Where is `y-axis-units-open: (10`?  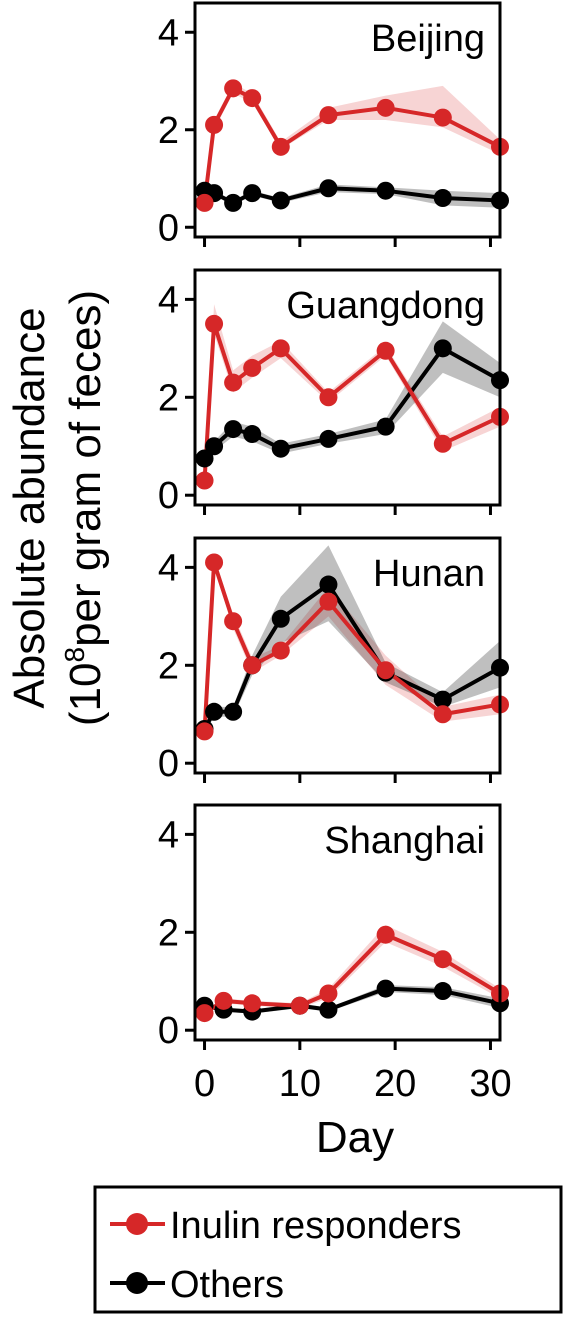
y-axis-units-open: (10 is located at coordinates (85, 695).